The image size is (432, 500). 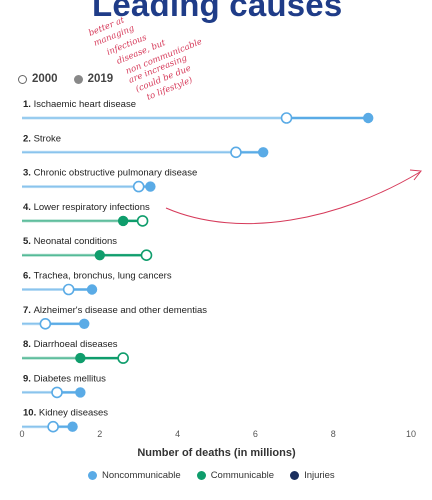 I want to click on row-label: 8. Diarrhoeal diseases, so click(x=70, y=344).